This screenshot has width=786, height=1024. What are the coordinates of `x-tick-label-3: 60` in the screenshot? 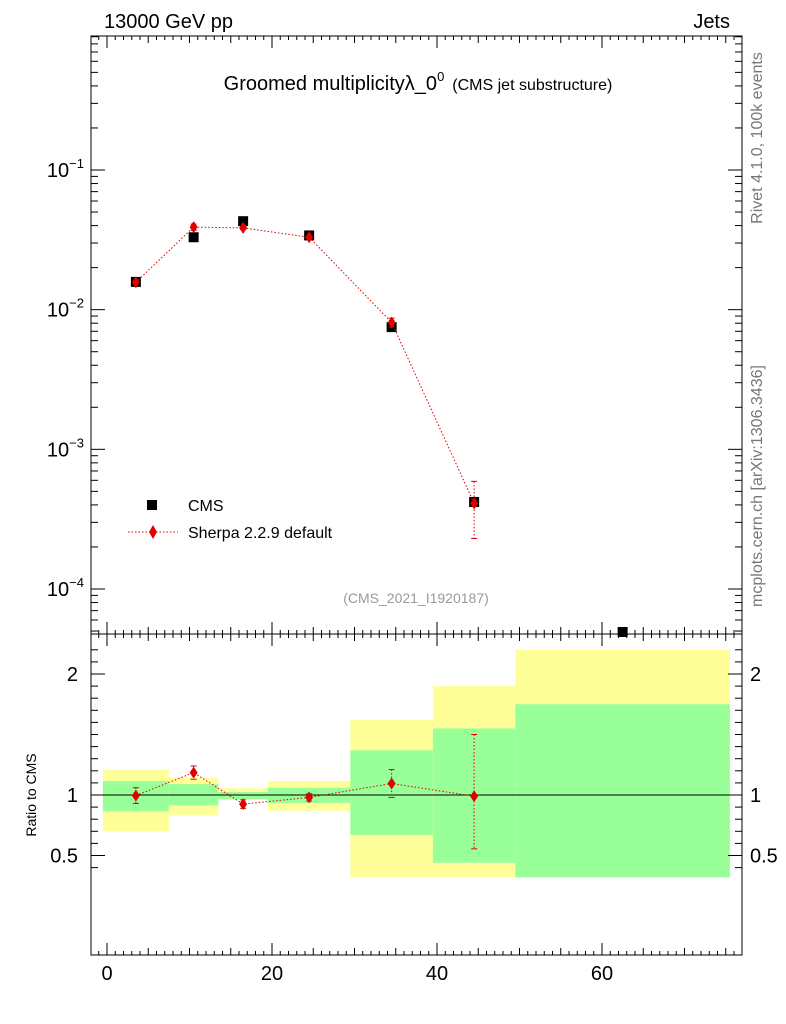 It's located at (602, 974).